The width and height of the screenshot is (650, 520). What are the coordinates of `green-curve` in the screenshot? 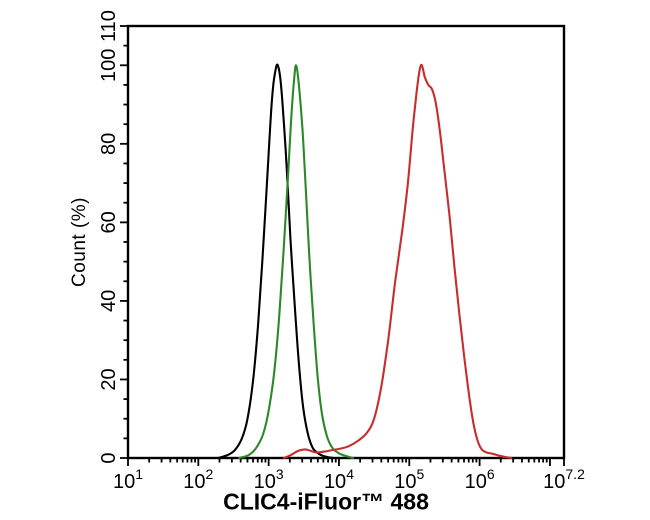 It's located at (296, 262).